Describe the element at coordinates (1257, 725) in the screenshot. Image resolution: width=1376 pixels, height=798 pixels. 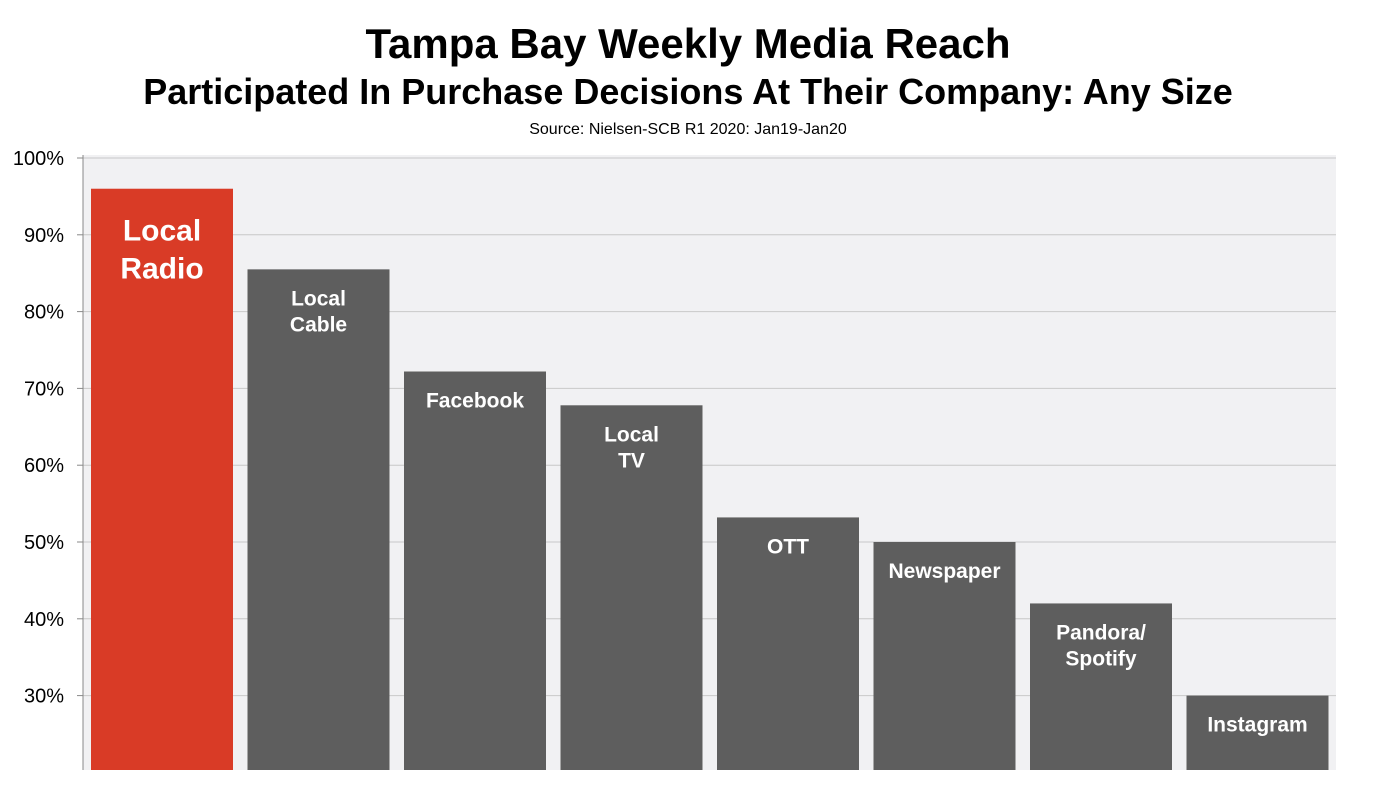
I see `bar-label: Instagram` at that location.